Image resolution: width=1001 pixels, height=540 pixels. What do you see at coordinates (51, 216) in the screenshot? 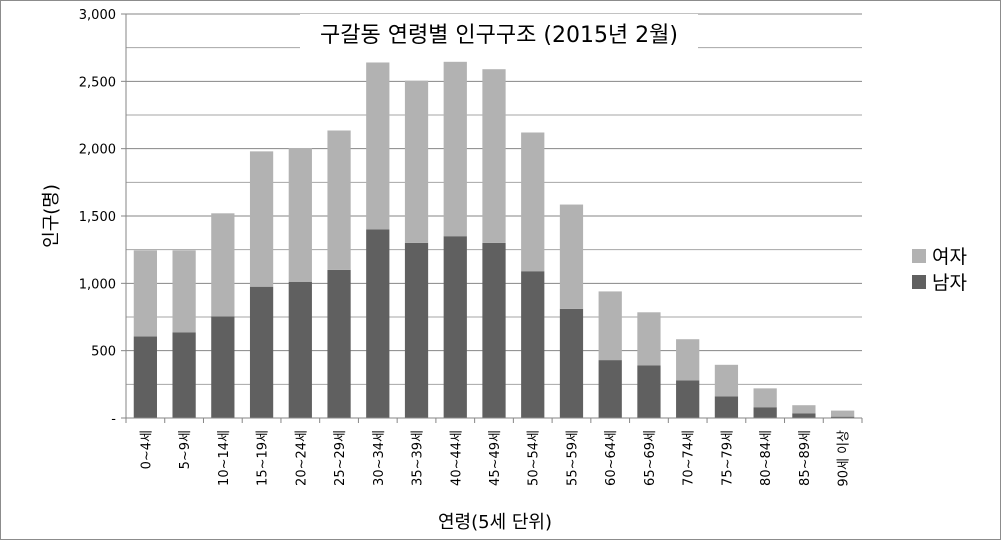
I see `y-axis-title: 인구(명)` at bounding box center [51, 216].